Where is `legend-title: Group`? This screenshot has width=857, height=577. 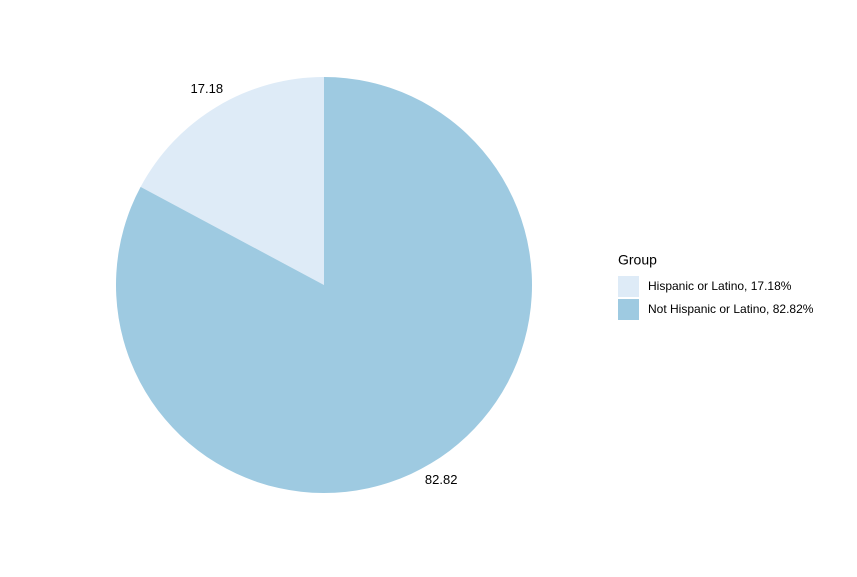
legend-title: Group is located at coordinates (637, 260).